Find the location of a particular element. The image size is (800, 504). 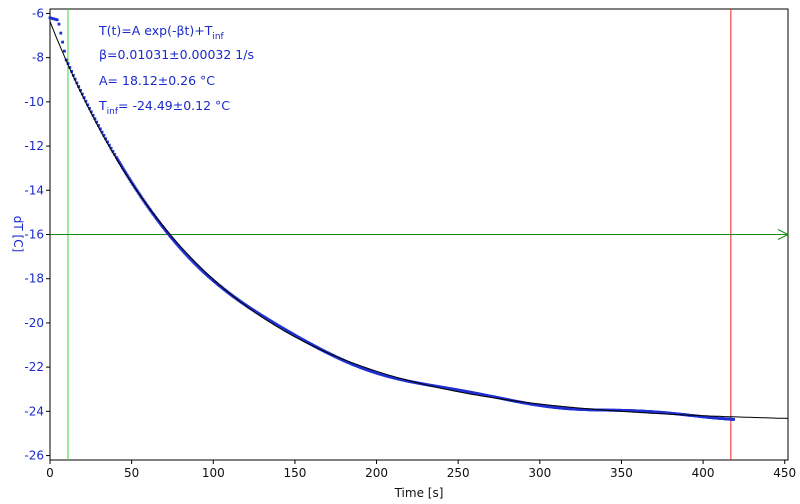

y-axis-label: dT [C] is located at coordinates (18, 234).